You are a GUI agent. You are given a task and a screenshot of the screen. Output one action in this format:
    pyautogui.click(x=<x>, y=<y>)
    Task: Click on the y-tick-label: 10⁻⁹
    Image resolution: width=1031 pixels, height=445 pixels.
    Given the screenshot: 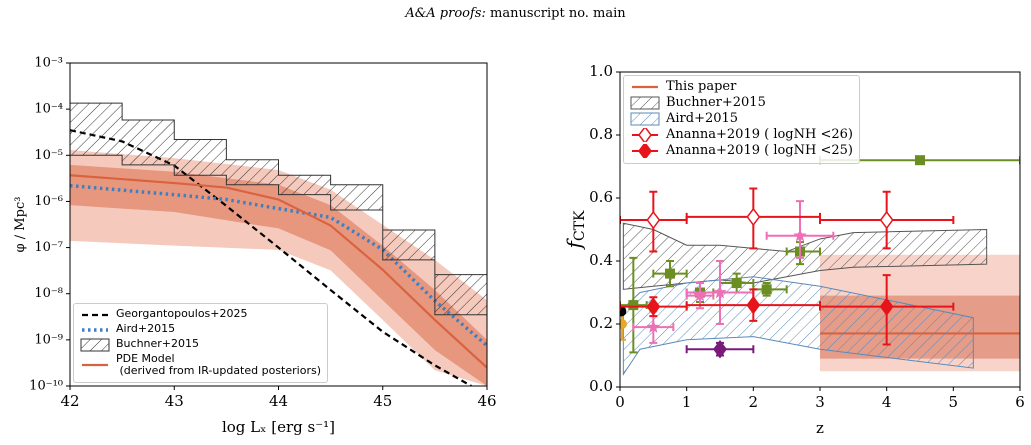 What is the action you would take?
    pyautogui.click(x=48, y=339)
    